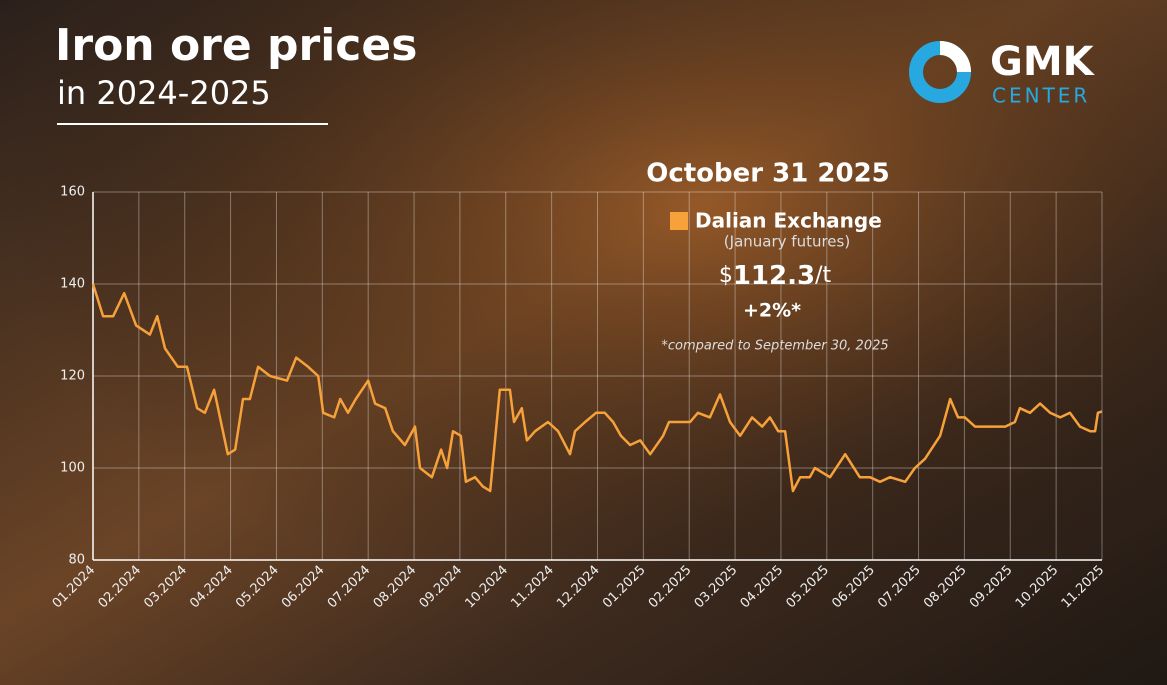 Image resolution: width=1167 pixels, height=685 pixels. I want to click on price-value: 112.3, so click(774, 276).